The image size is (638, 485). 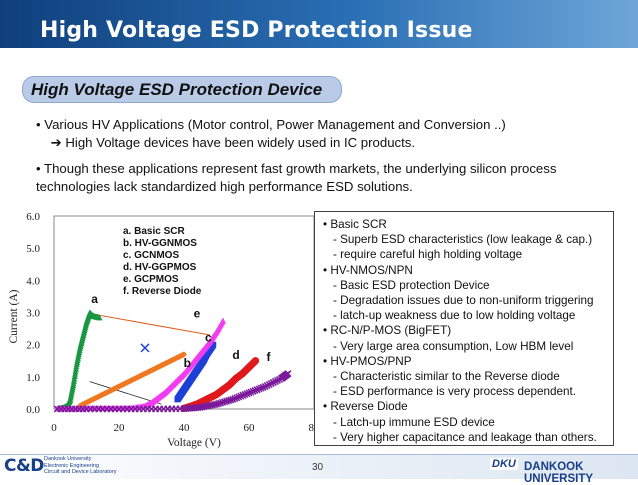 I want to click on info-subitem: - require careful high holding voltage, so click(x=428, y=255).